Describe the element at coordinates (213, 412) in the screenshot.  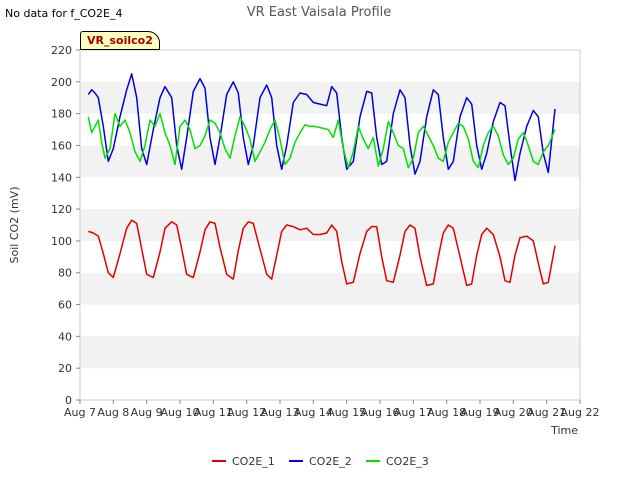
I see `x-tick-label: Aug 11` at that location.